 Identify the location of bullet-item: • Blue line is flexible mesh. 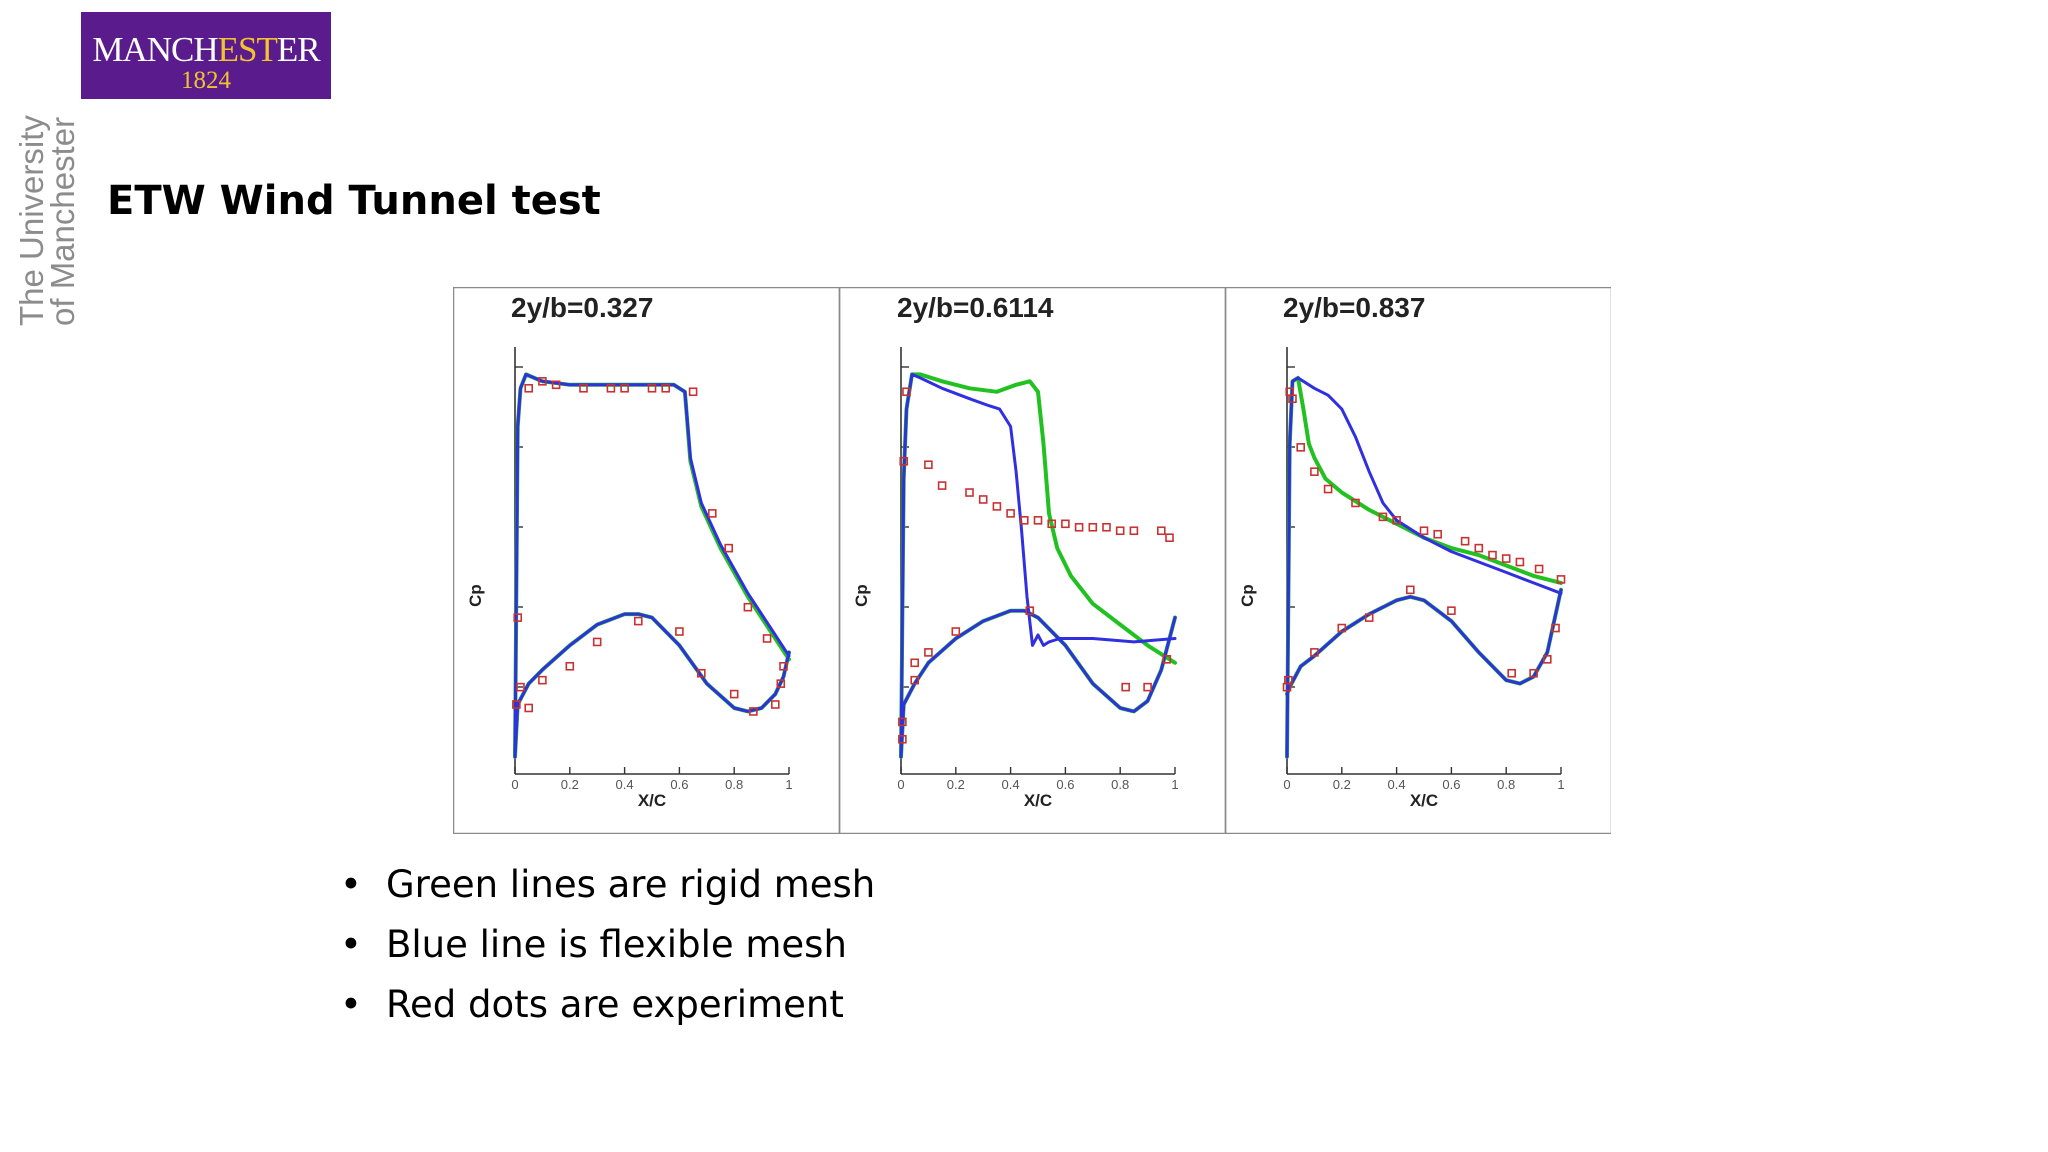
(607, 945).